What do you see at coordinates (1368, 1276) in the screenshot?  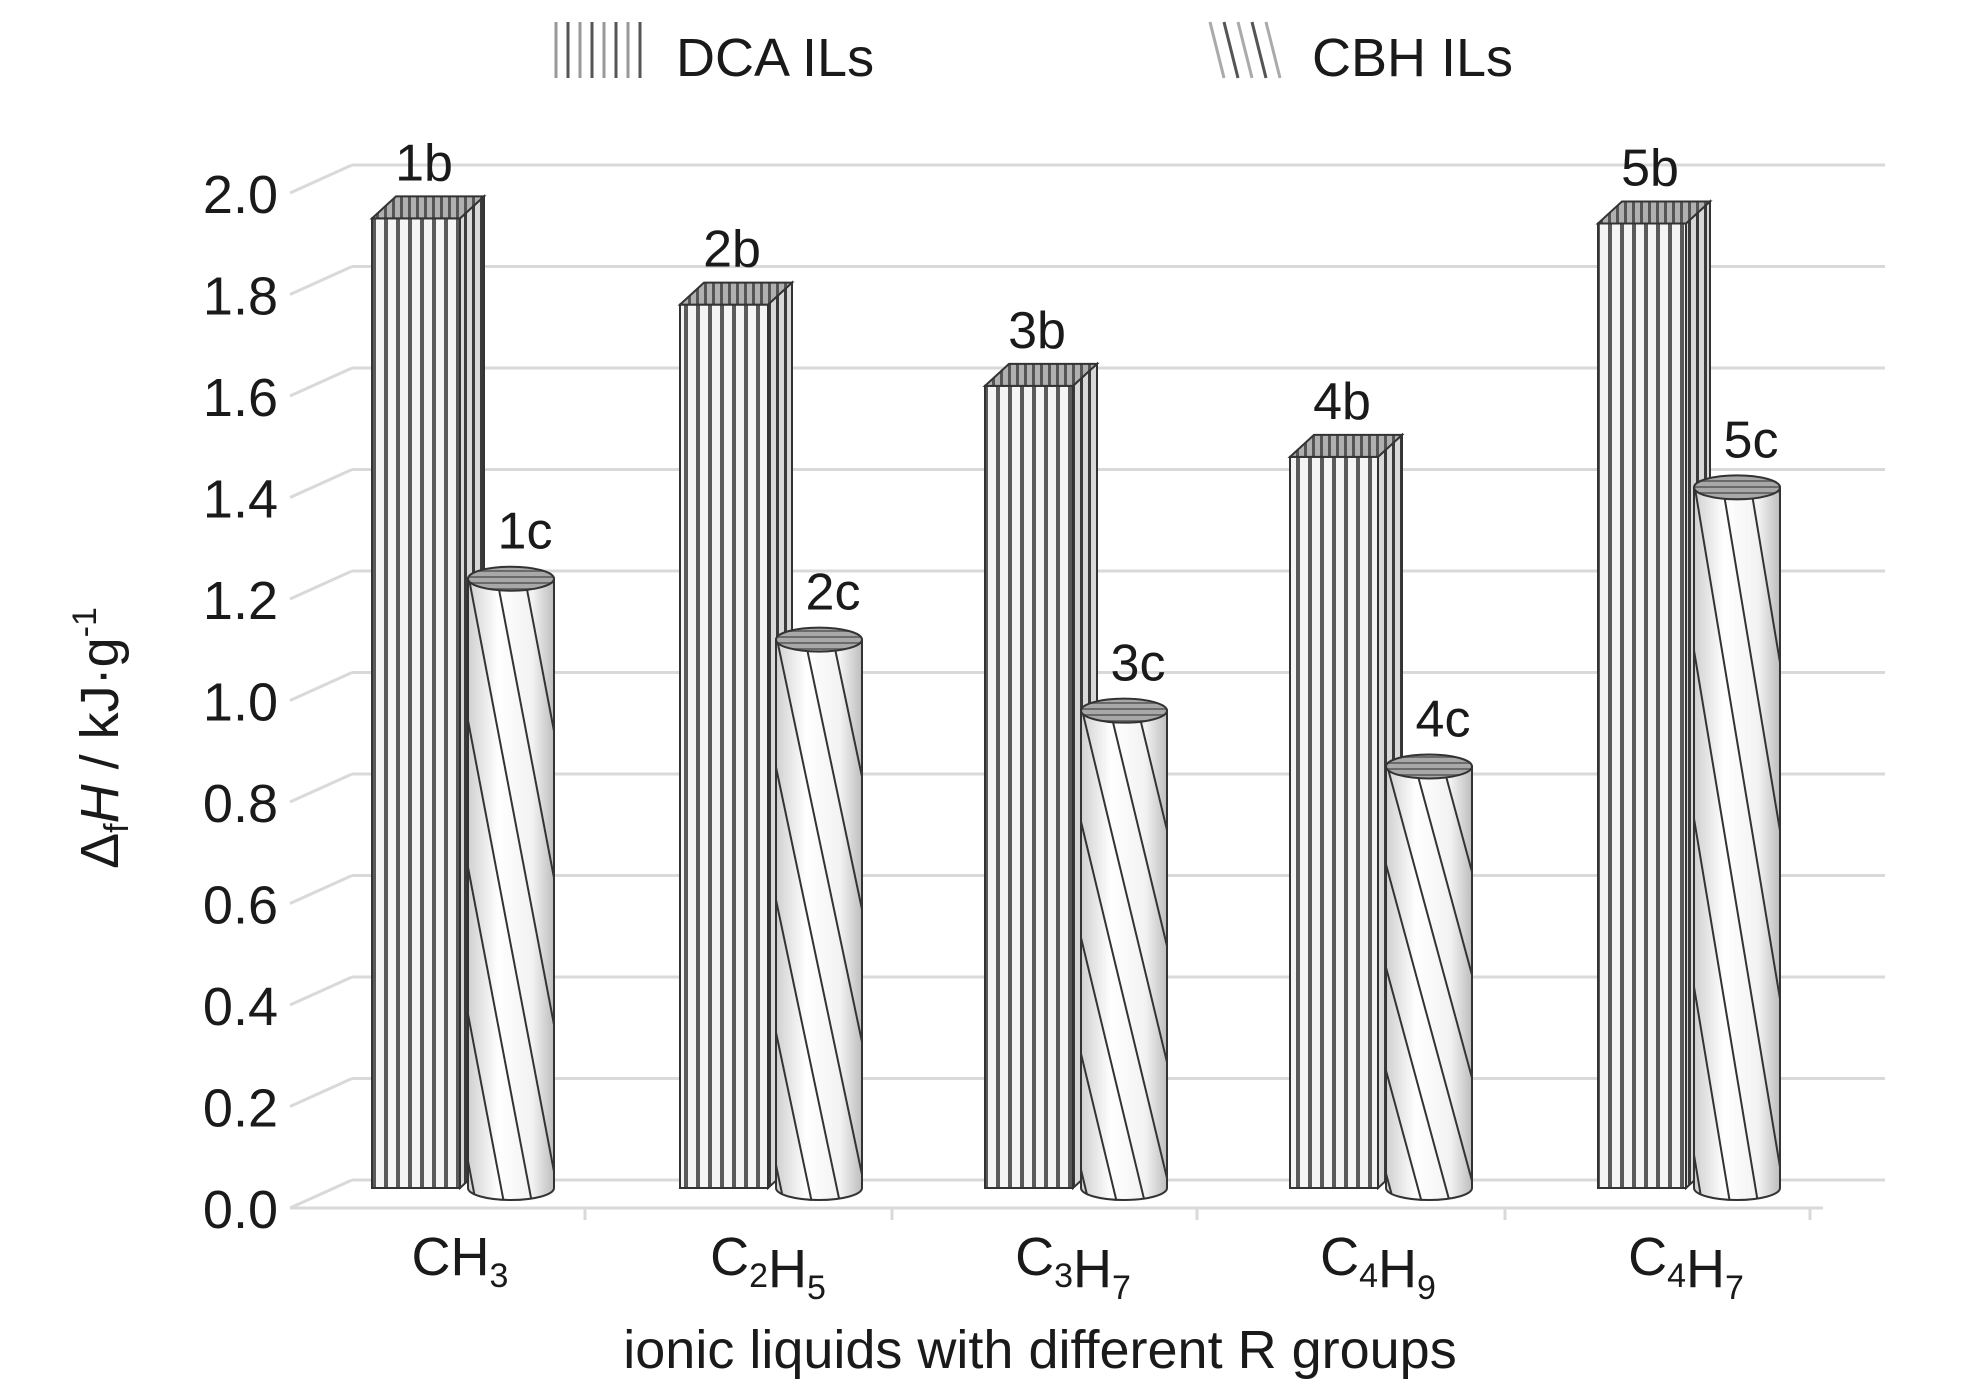 I see `category-sub: 4` at bounding box center [1368, 1276].